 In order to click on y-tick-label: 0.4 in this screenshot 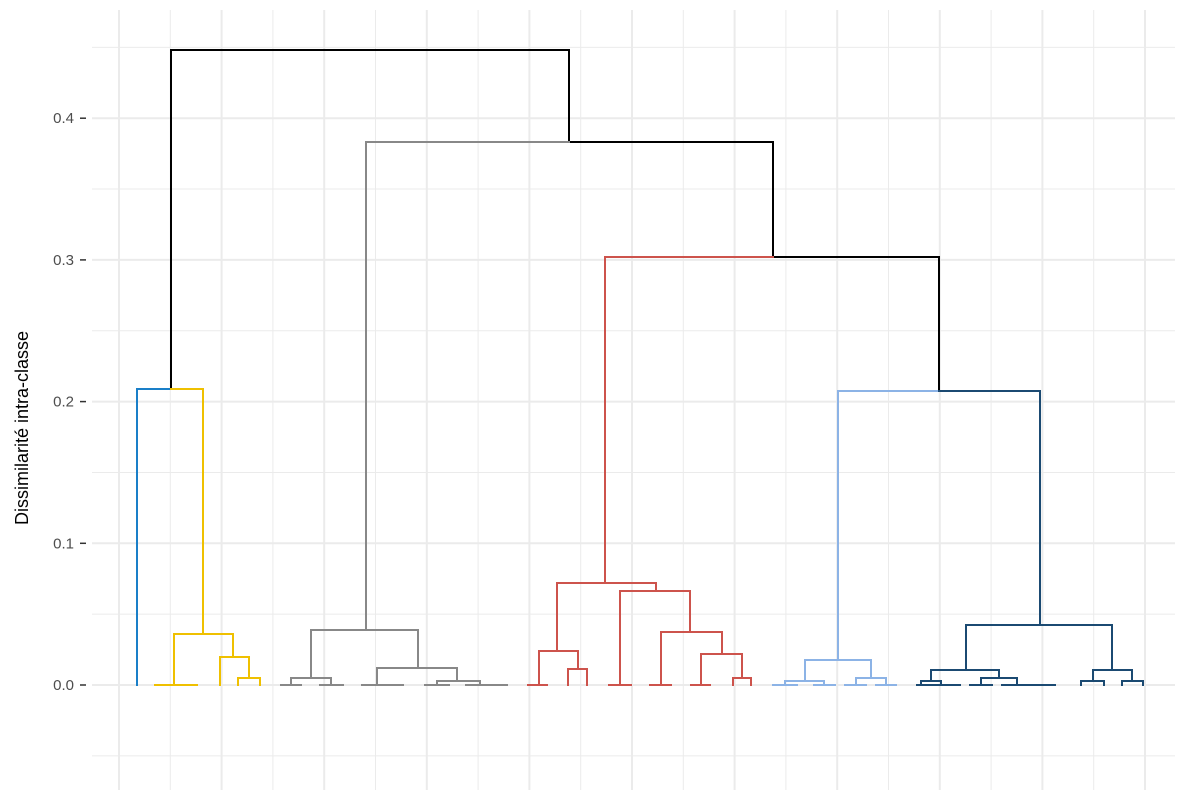, I will do `click(63, 118)`.